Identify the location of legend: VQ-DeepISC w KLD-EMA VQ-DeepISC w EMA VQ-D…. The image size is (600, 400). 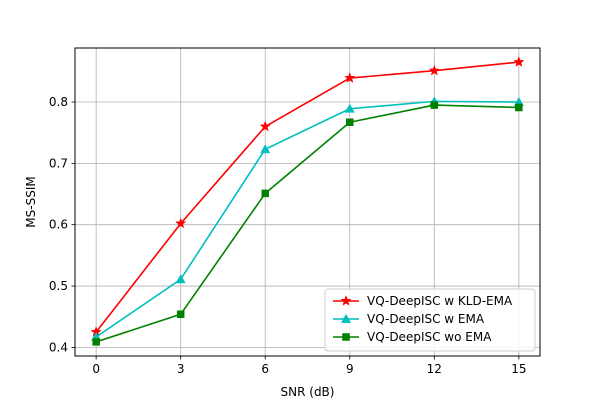
(430, 320).